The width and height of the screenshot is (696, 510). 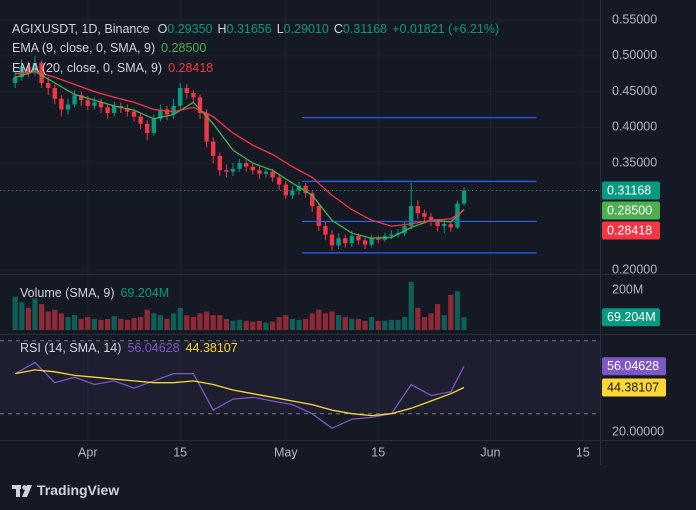 I want to click on indicator-name: Volume (SMA, 9), so click(x=67, y=293).